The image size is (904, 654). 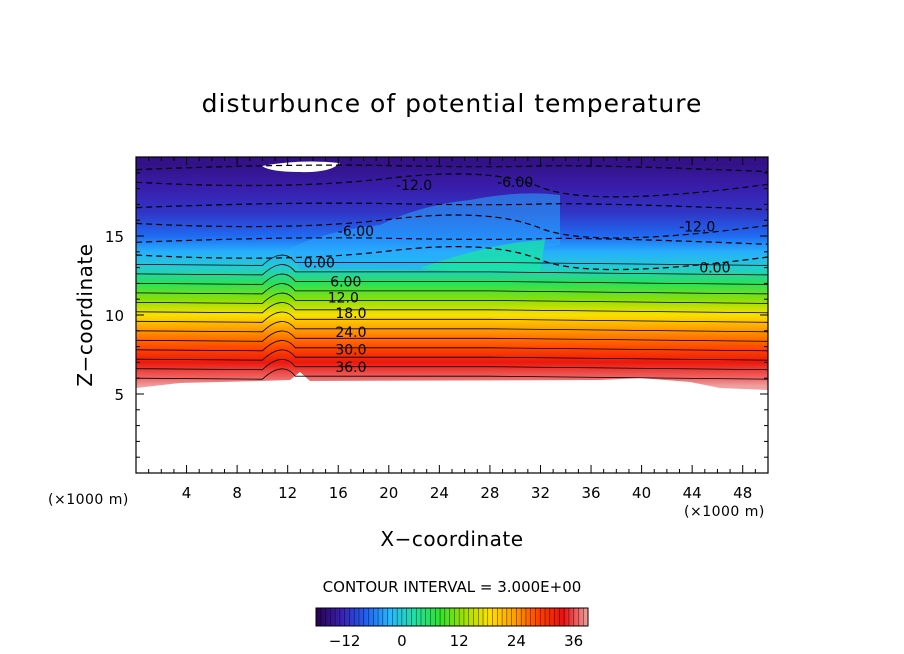 What do you see at coordinates (350, 333) in the screenshot?
I see `contour-label: 24.0` at bounding box center [350, 333].